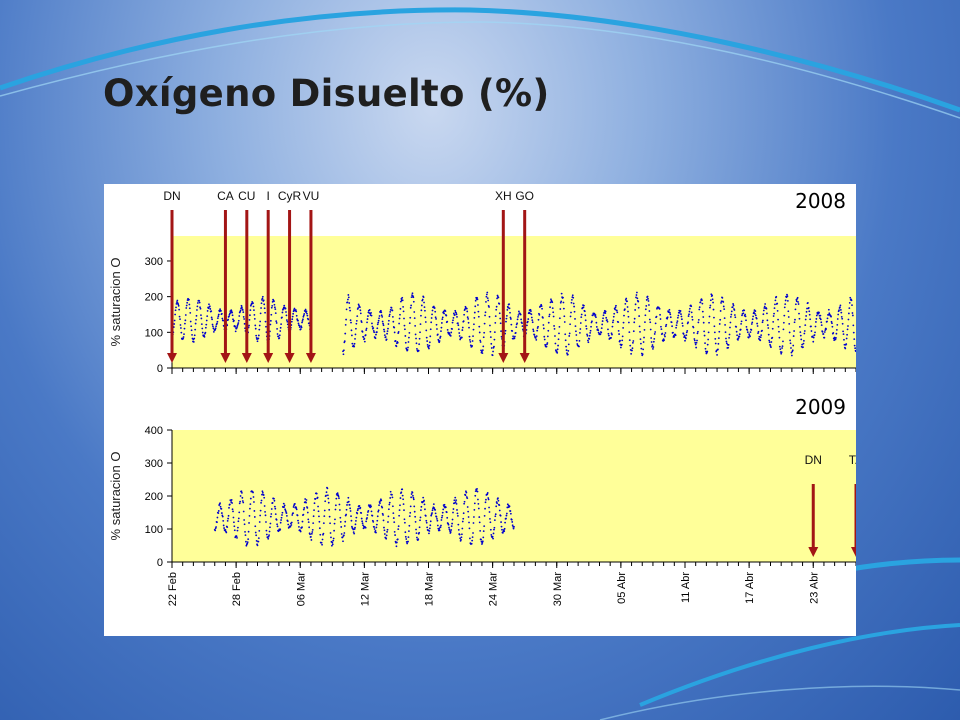  I want to click on year-label: 2008, so click(820, 201).